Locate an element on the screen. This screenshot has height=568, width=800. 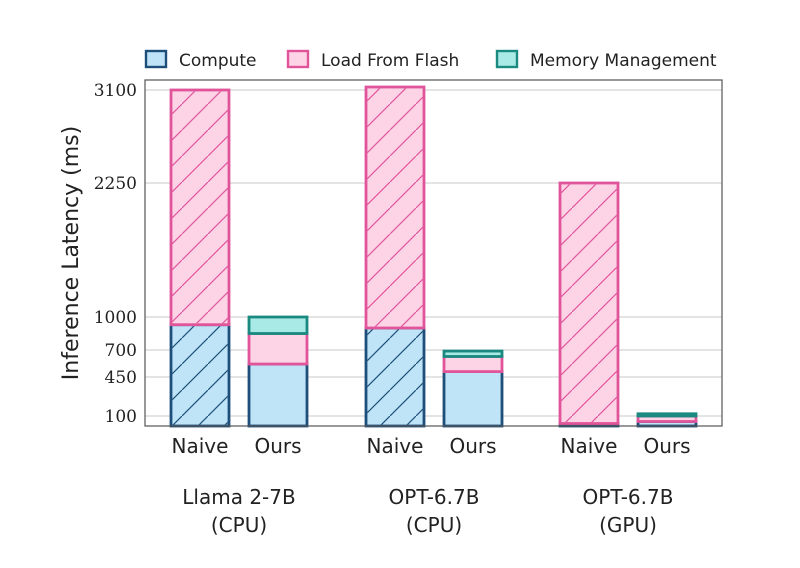
y-tick-label: 1000 is located at coordinates (115, 318).